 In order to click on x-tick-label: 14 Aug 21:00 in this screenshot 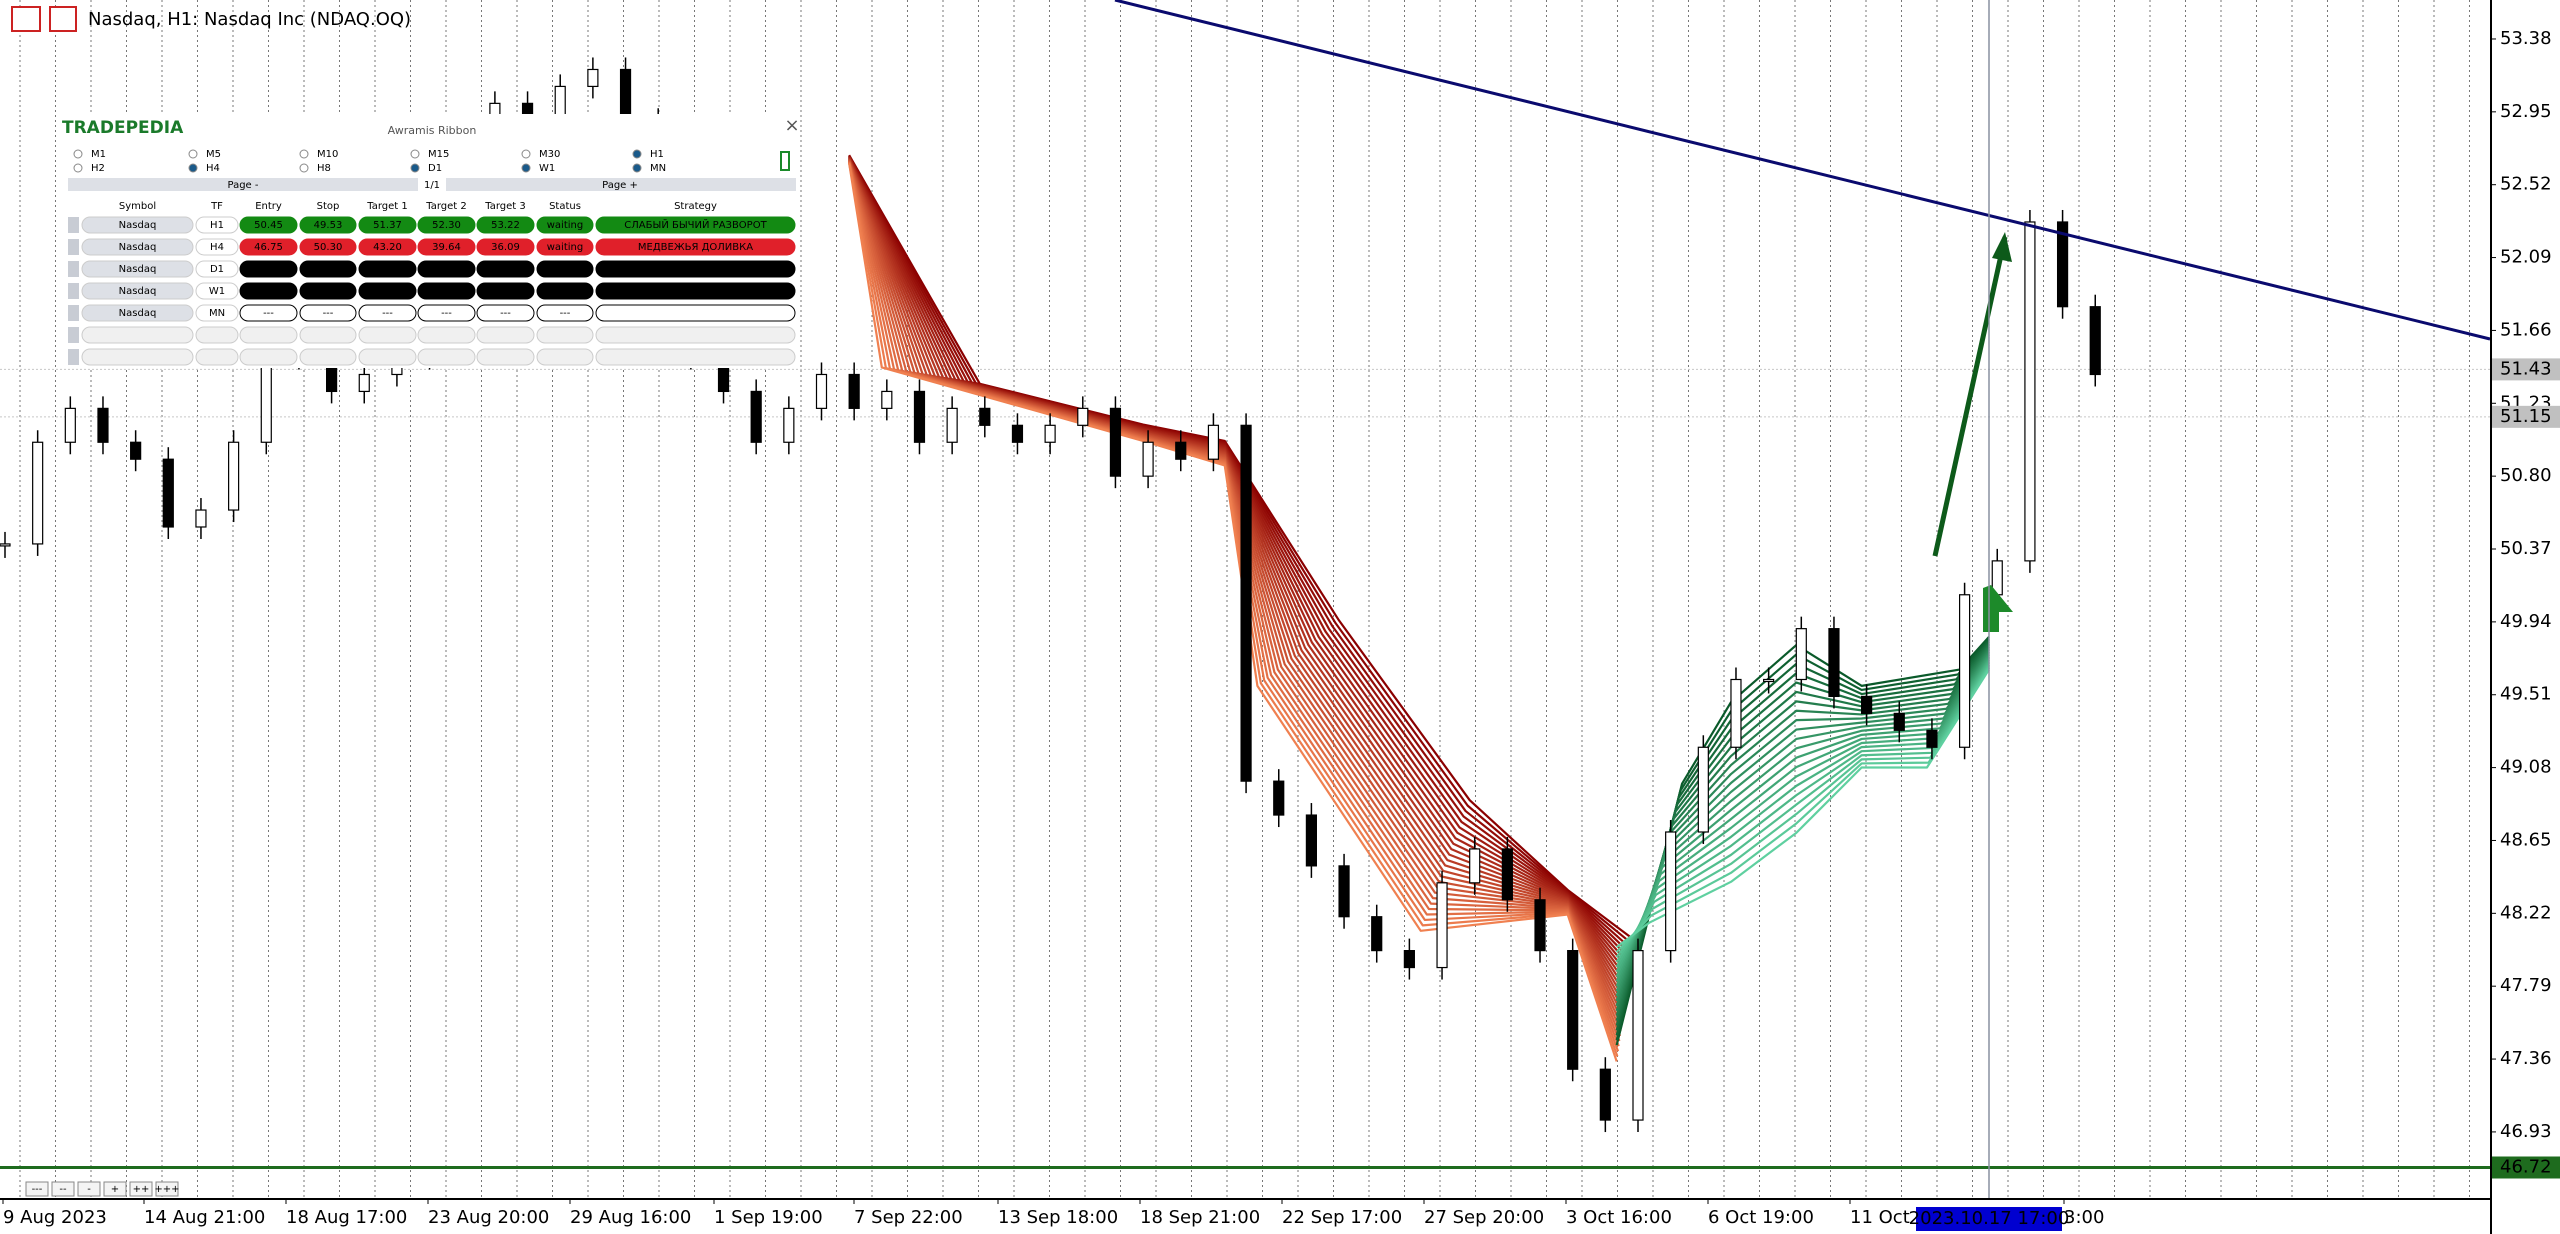, I will do `click(204, 1217)`.